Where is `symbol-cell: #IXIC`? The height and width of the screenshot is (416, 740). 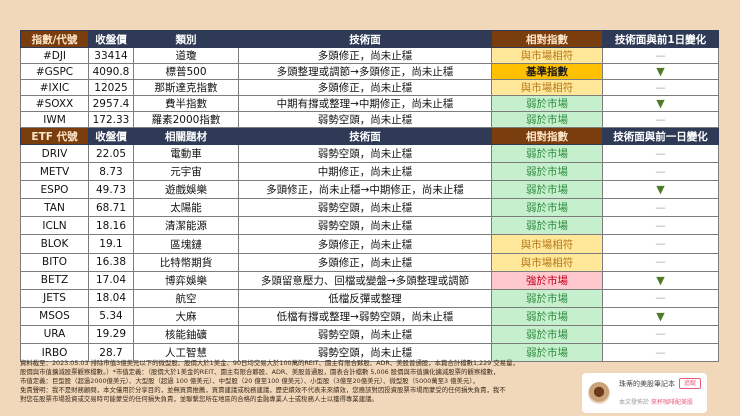
symbol-cell: #IXIC is located at coordinates (54, 87).